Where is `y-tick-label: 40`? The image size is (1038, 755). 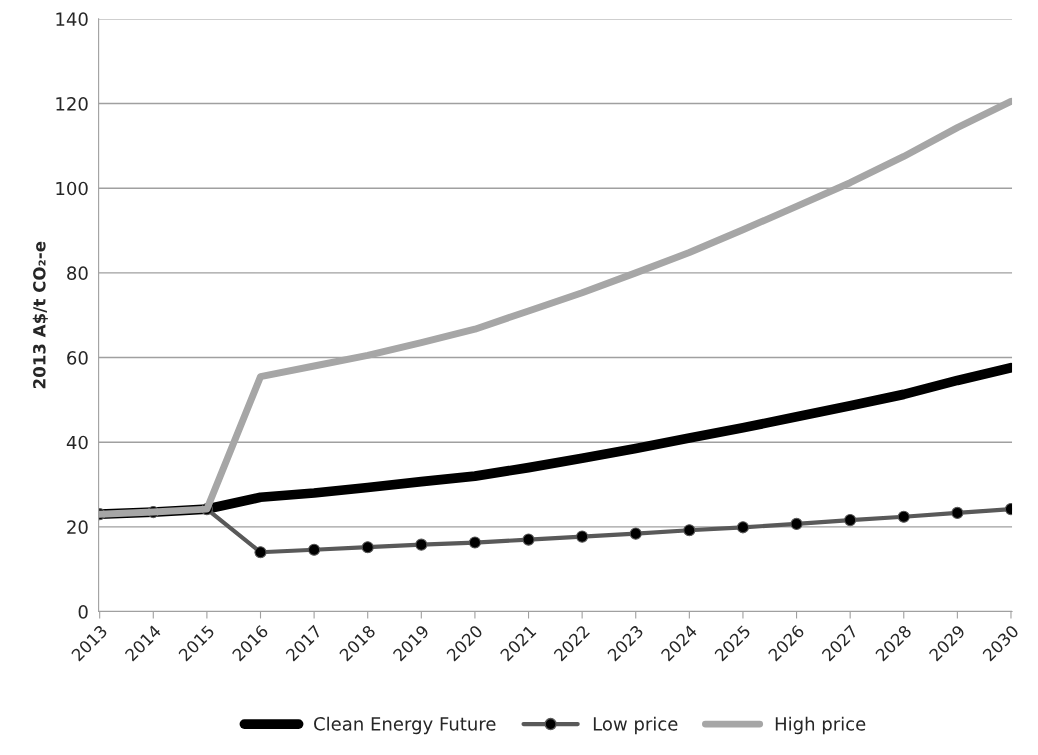
y-tick-label: 40 is located at coordinates (77, 442).